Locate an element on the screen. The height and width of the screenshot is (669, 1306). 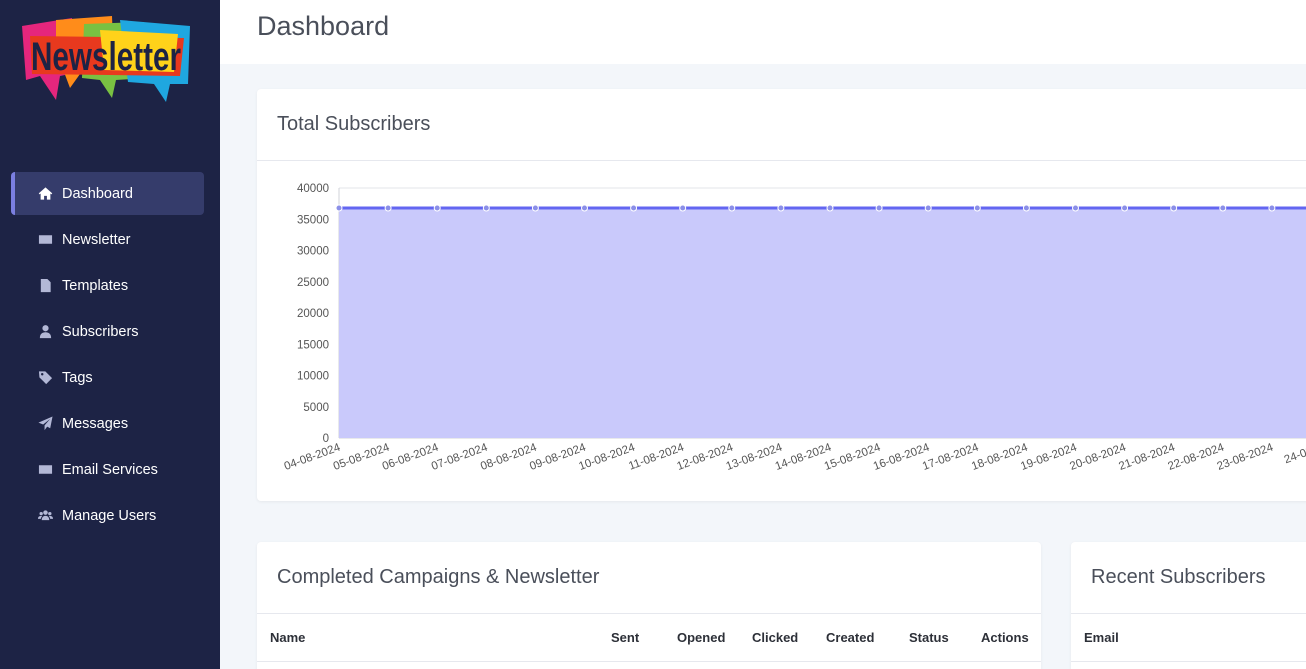
recent-subscribers-card: Recent Subscribers Email is located at coordinates (1188, 605).